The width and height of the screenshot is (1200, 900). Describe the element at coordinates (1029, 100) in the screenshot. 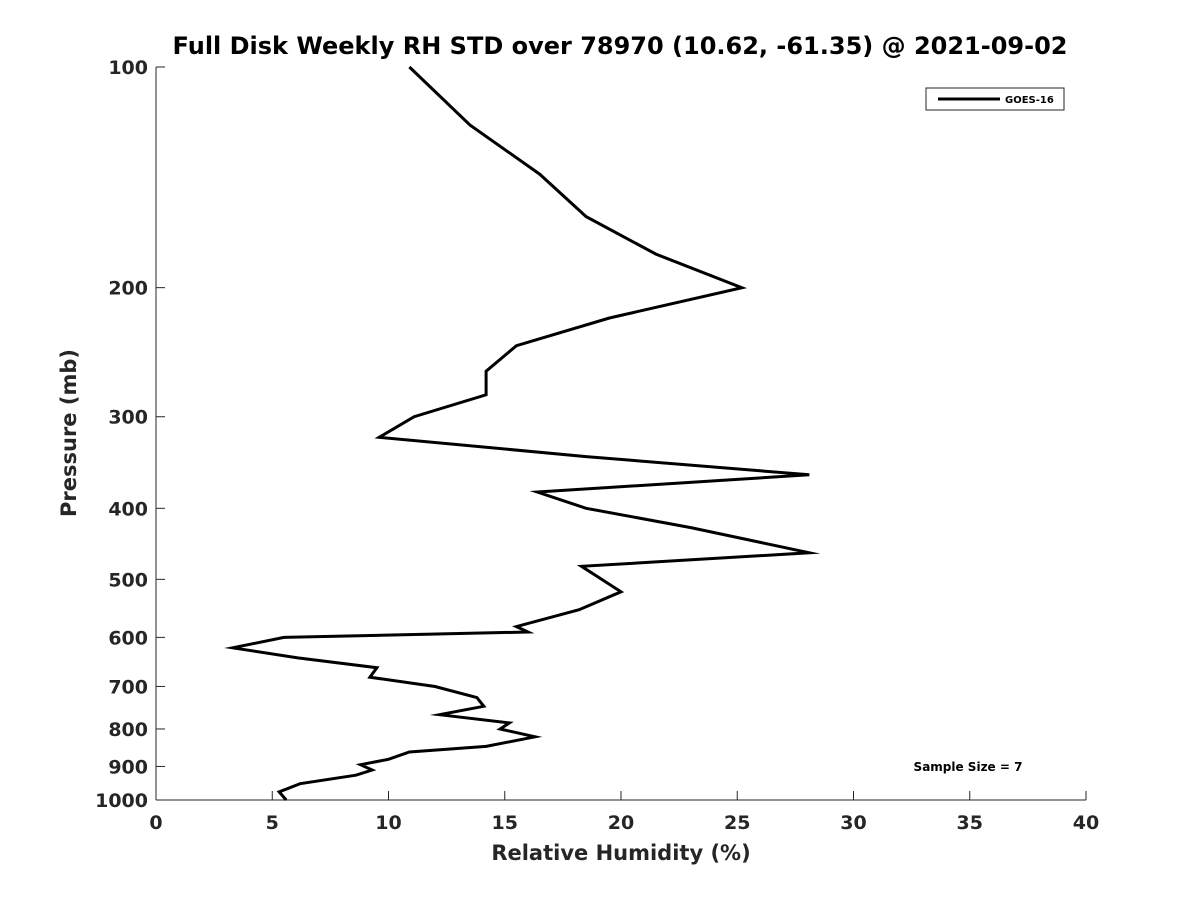

I see `legend-label-goes-16: GOES-16` at that location.